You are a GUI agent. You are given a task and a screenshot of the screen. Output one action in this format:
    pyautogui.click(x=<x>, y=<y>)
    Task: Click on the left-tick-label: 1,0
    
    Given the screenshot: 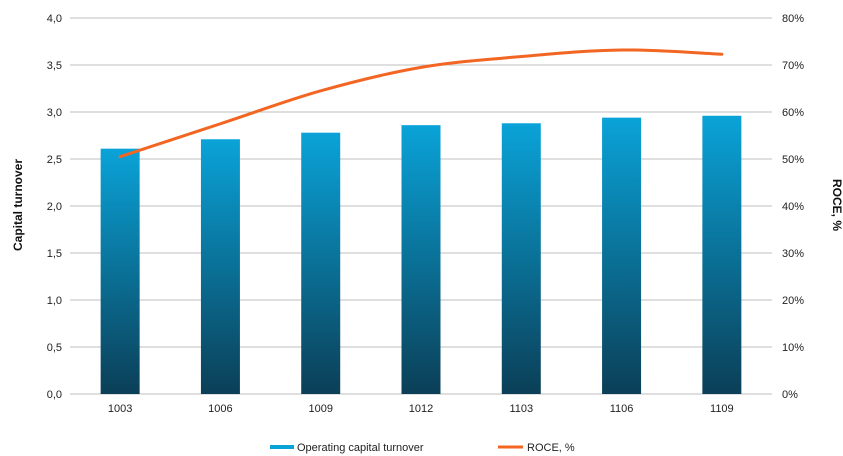 What is the action you would take?
    pyautogui.click(x=54, y=301)
    